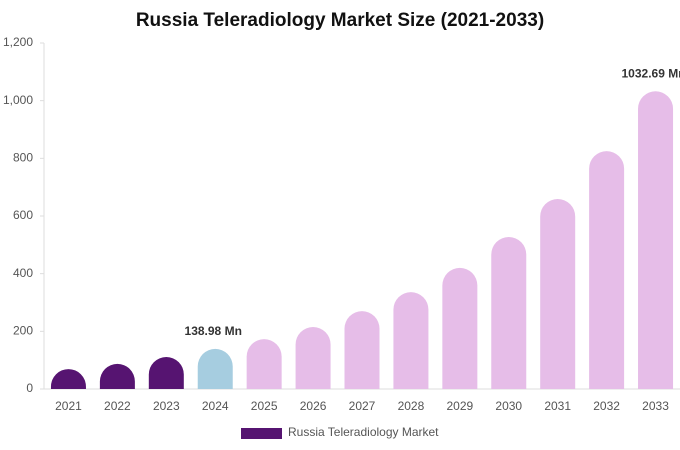  I want to click on y-tick-label: 1,000, so click(18, 100).